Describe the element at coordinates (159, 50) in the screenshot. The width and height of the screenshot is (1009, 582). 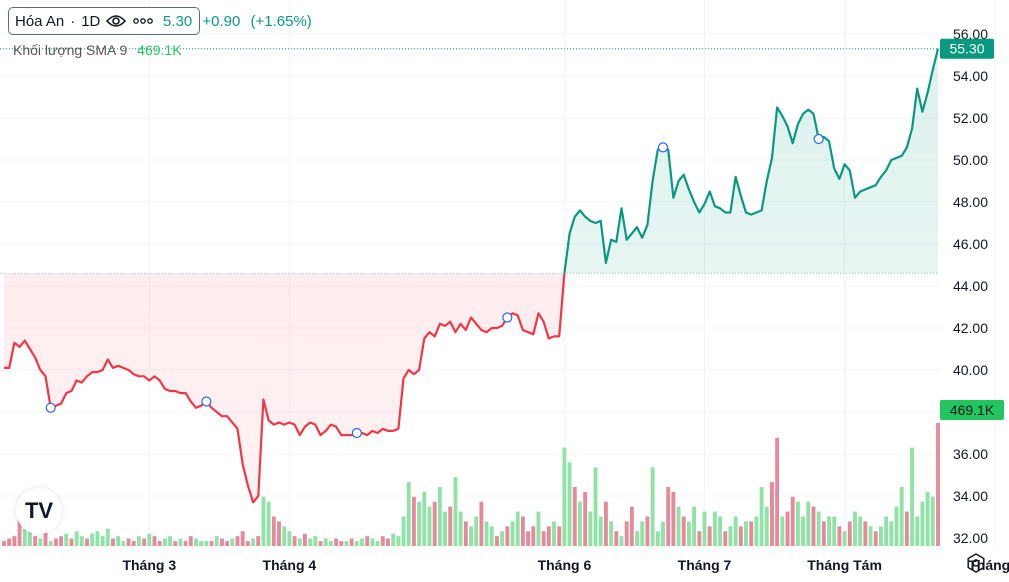
I see `volume-value: 469.1K` at that location.